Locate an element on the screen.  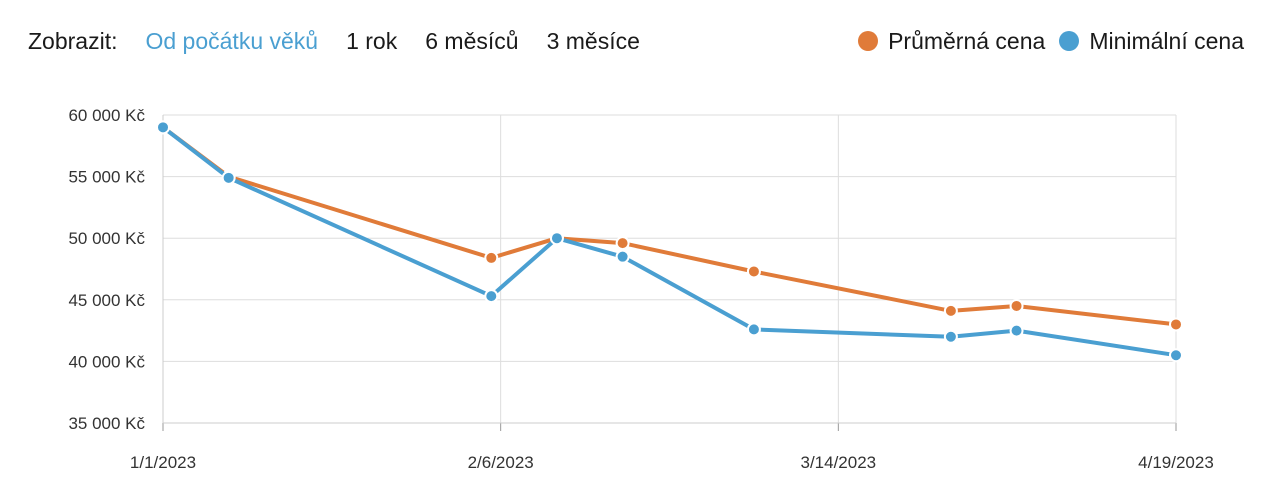
y-tick-label: 45 000 Kč is located at coordinates (106, 300).